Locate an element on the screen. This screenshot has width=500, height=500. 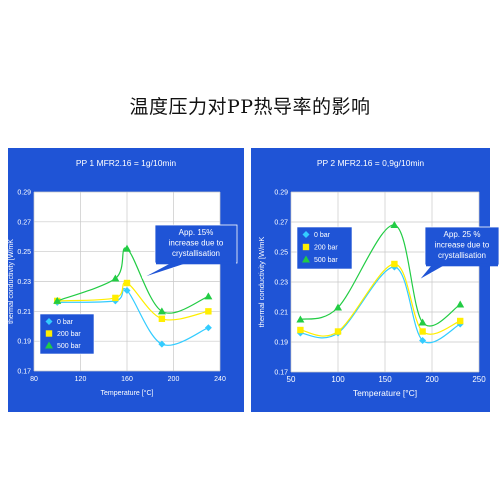
x-tick-label: 100 is located at coordinates (338, 379).